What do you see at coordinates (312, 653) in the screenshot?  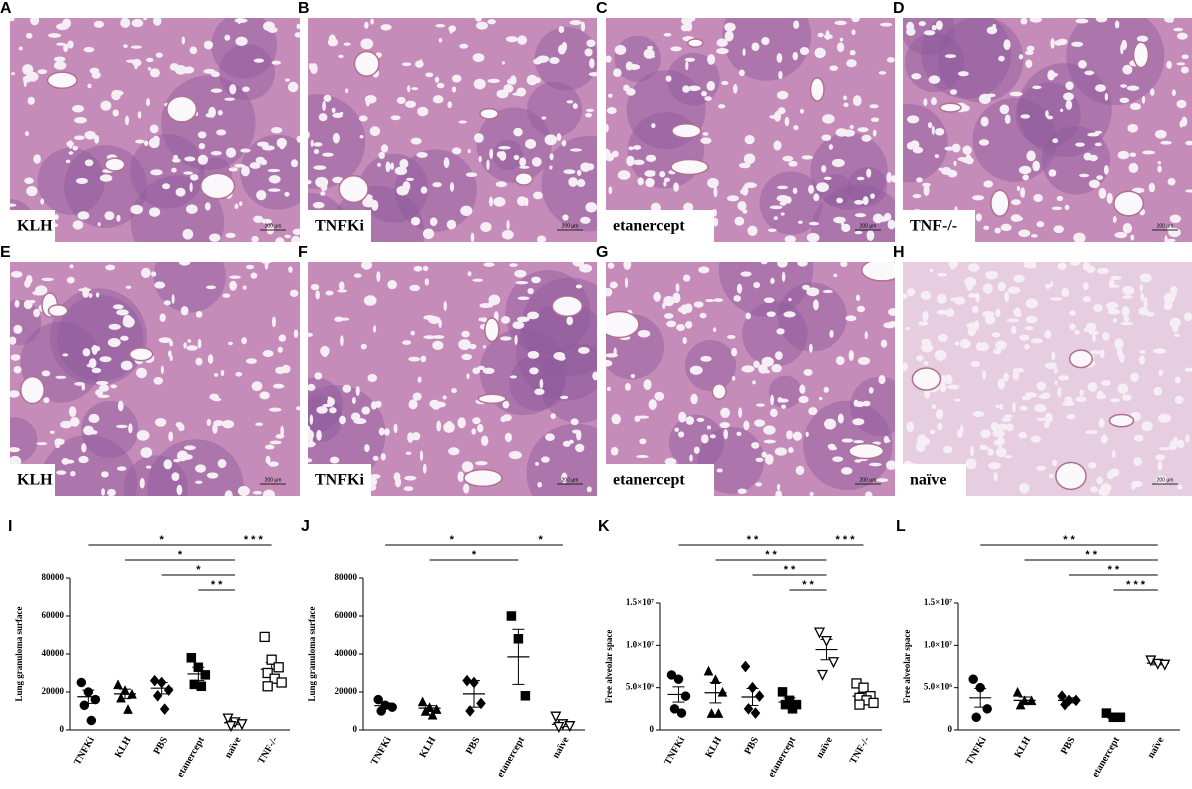 I see `y-axis-label: Lung granuloma surface` at bounding box center [312, 653].